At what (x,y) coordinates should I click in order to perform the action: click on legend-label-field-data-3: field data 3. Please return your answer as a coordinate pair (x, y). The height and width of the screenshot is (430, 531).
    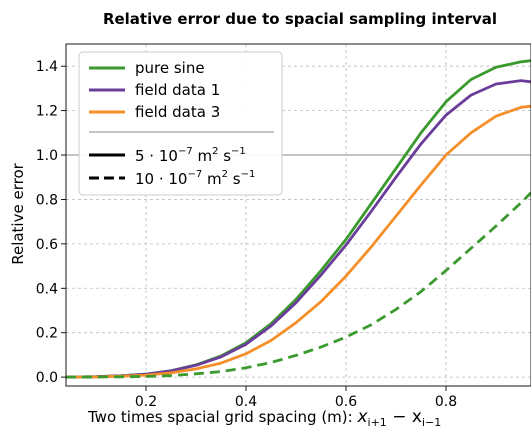
    Looking at the image, I should click on (177, 112).